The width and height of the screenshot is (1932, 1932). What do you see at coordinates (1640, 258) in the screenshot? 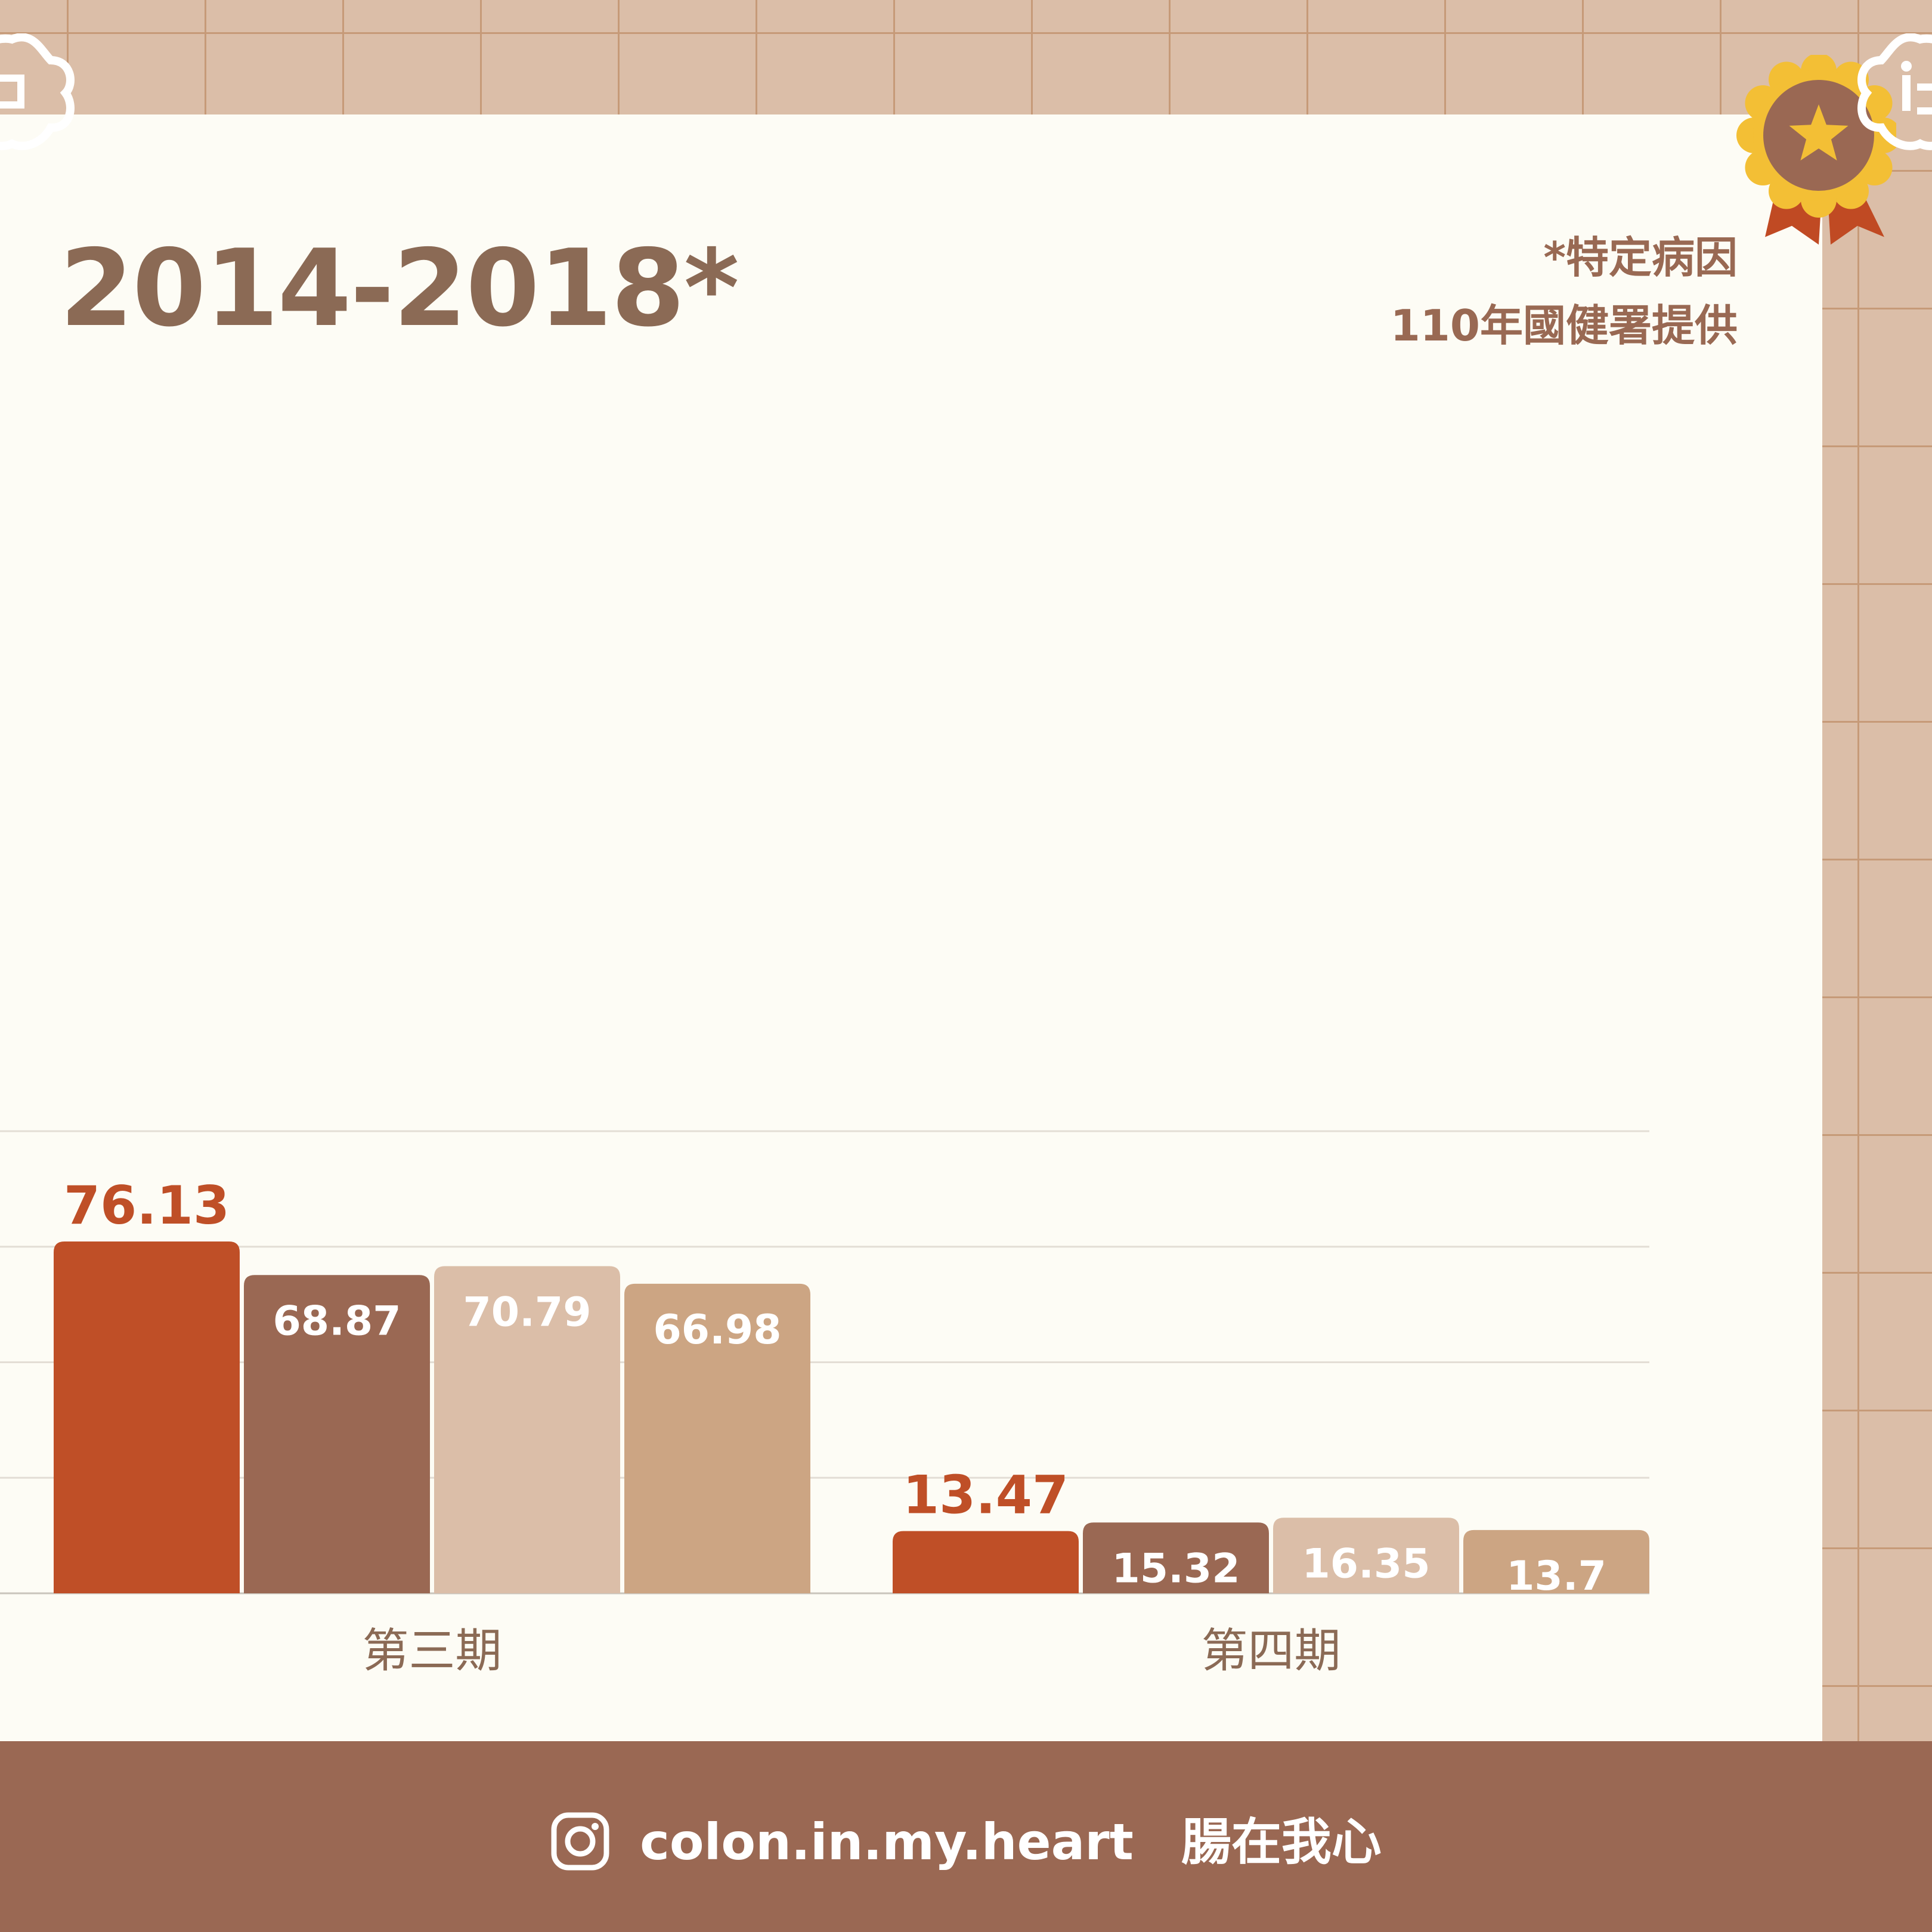
I see `cause-note: *特定病因` at bounding box center [1640, 258].